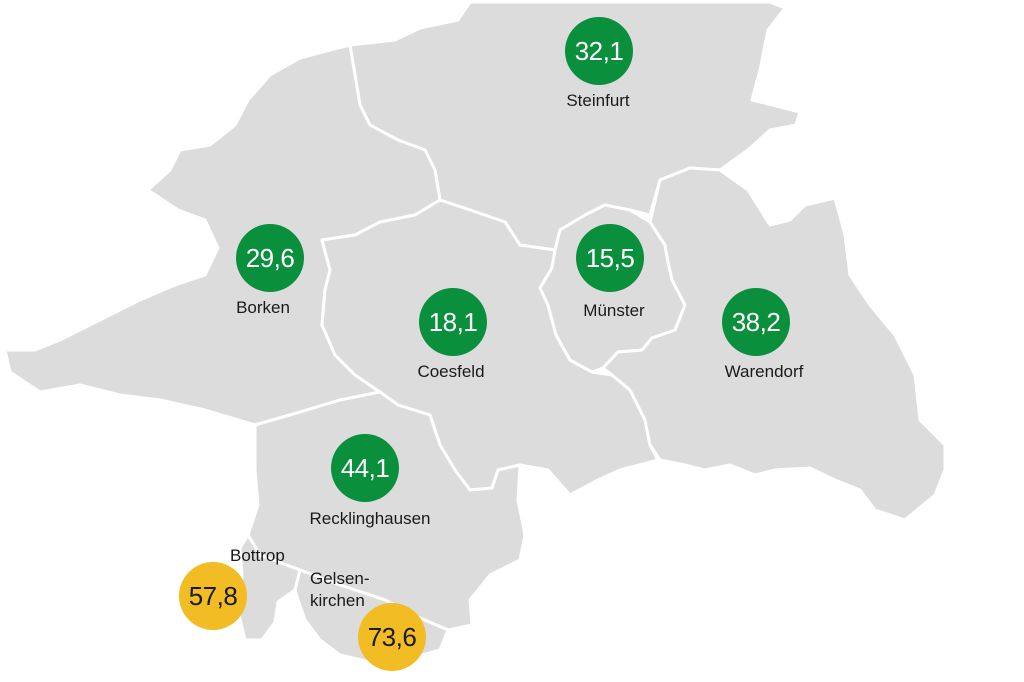 Image resolution: width=1024 pixels, height=682 pixels. What do you see at coordinates (453, 322) in the screenshot?
I see `value-badge-coesfeld: 18,1` at bounding box center [453, 322].